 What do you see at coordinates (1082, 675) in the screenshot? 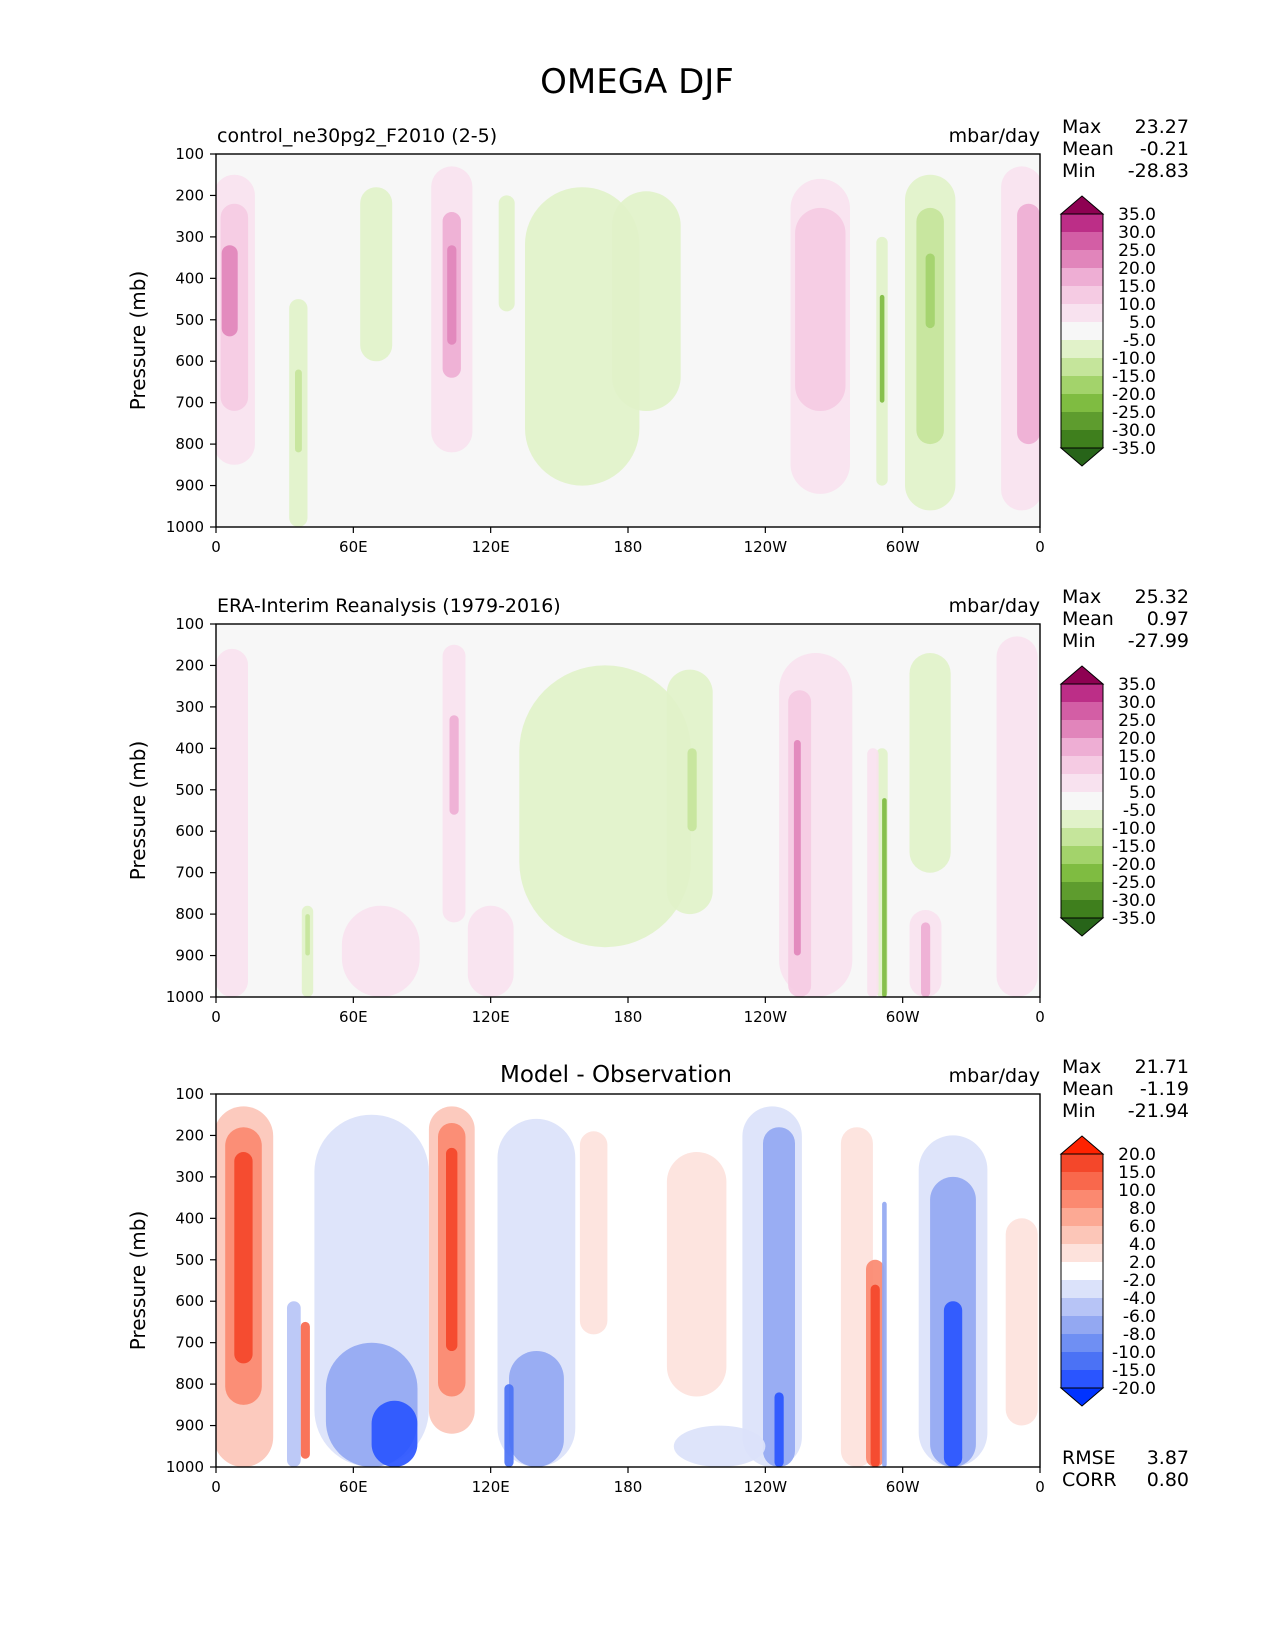
I see `colorbar-top-arrow` at bounding box center [1082, 675].